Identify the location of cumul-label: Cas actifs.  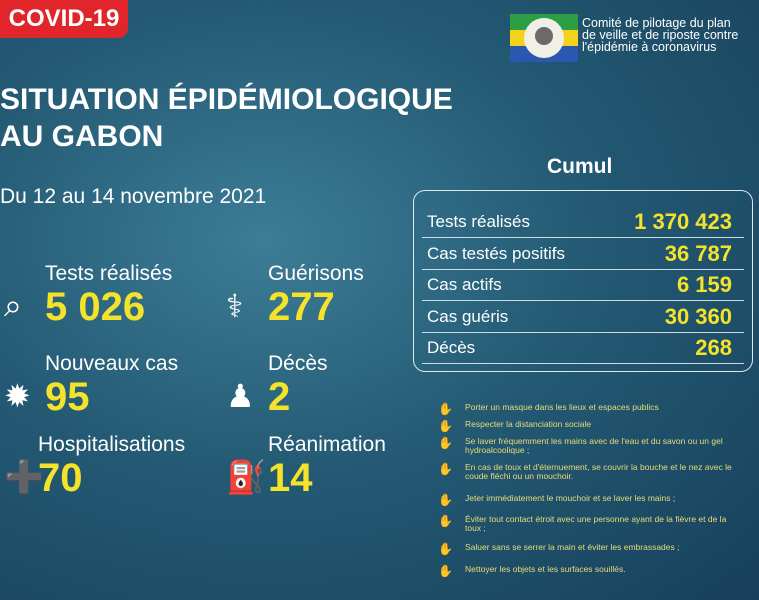
(464, 284).